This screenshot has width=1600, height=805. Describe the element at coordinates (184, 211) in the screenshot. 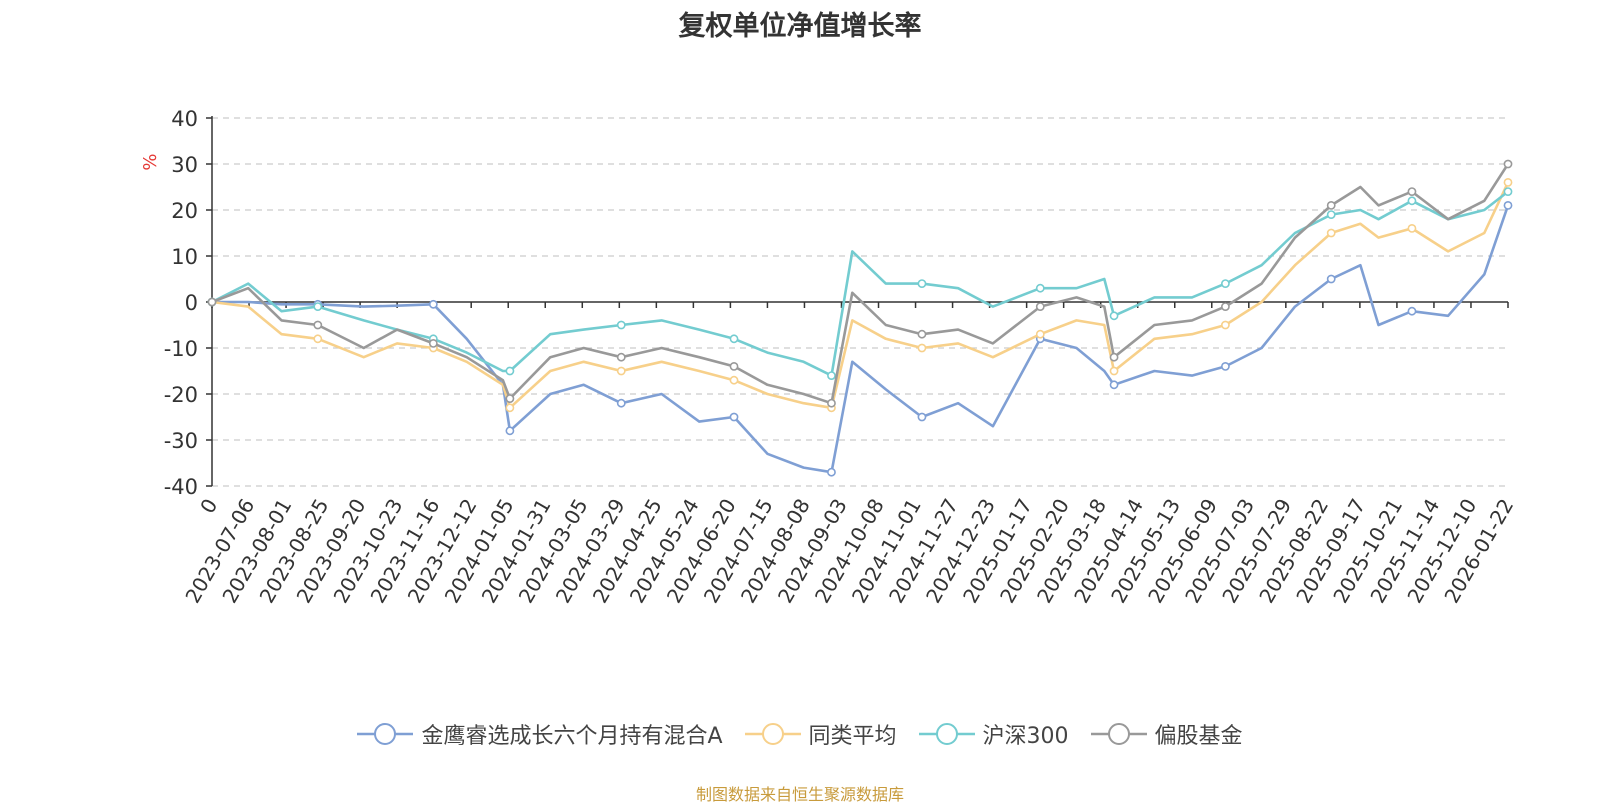

I see `y-tick-label: 20` at that location.